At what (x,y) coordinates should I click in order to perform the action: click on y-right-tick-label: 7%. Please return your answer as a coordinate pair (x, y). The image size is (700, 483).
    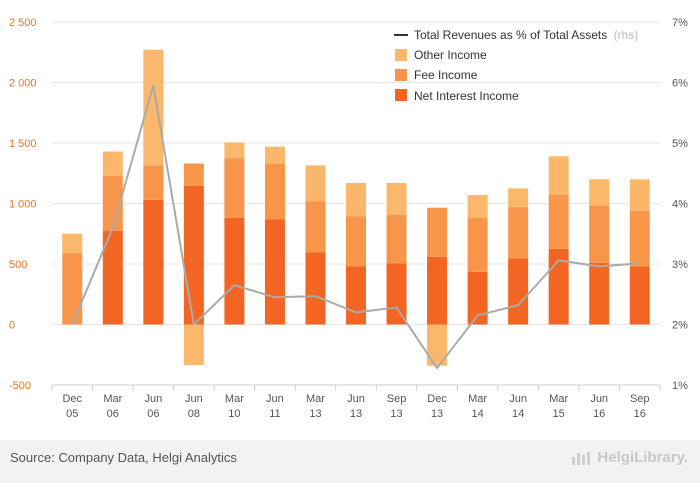
    Looking at the image, I should click on (680, 23).